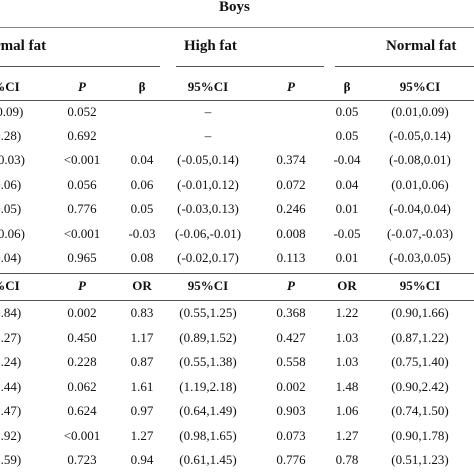 The image size is (474, 474). I want to click on table-cell: ,0.05), so click(11, 208).